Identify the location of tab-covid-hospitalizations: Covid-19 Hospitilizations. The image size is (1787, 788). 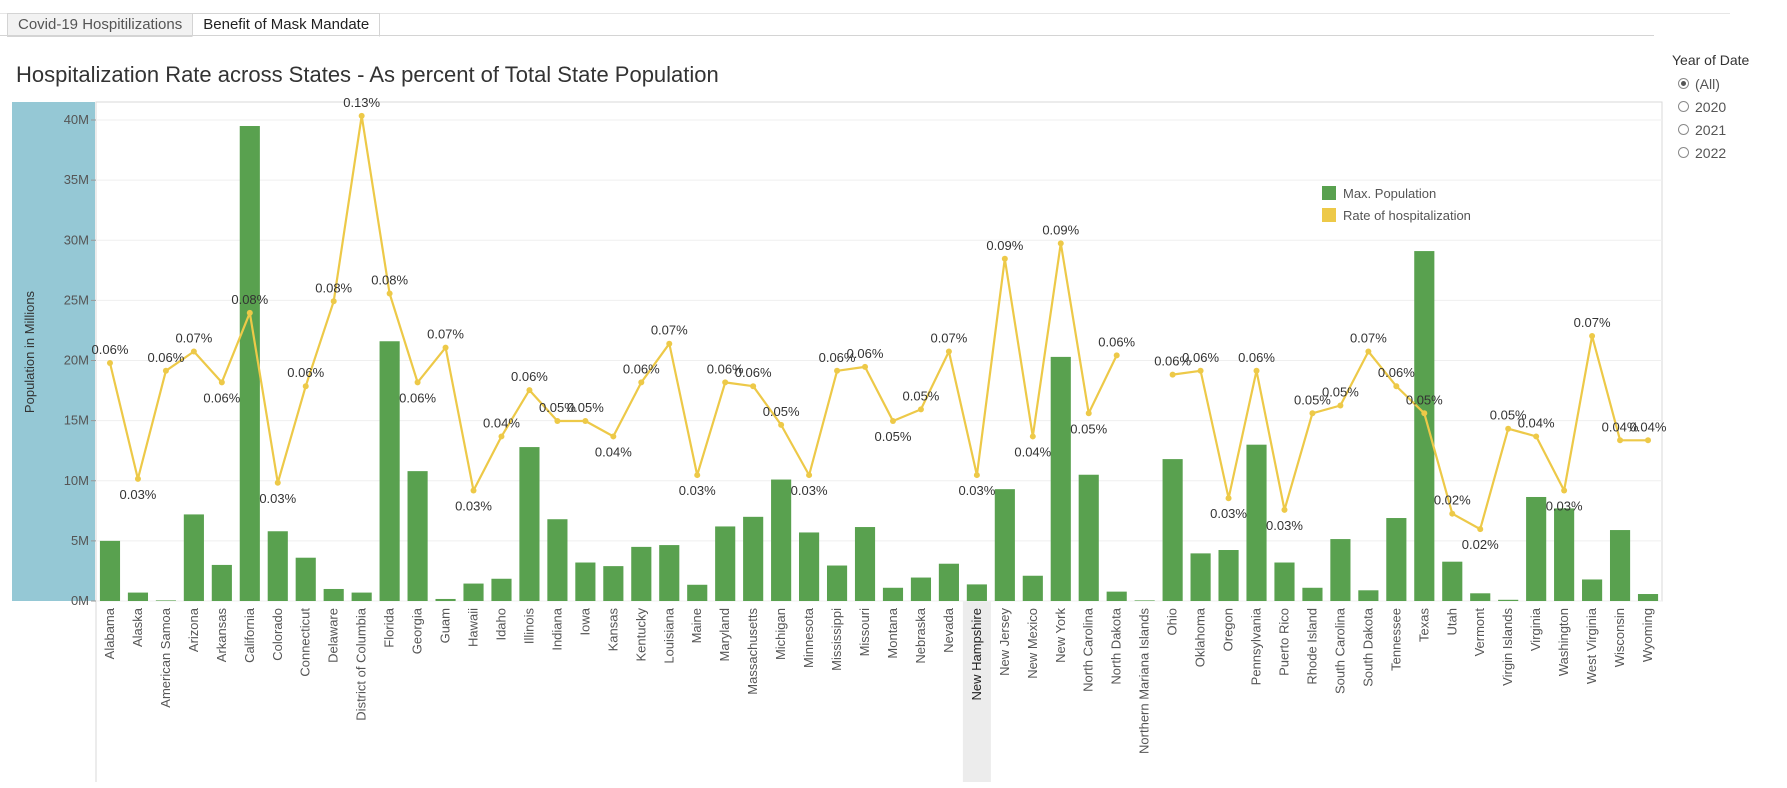
(100, 25).